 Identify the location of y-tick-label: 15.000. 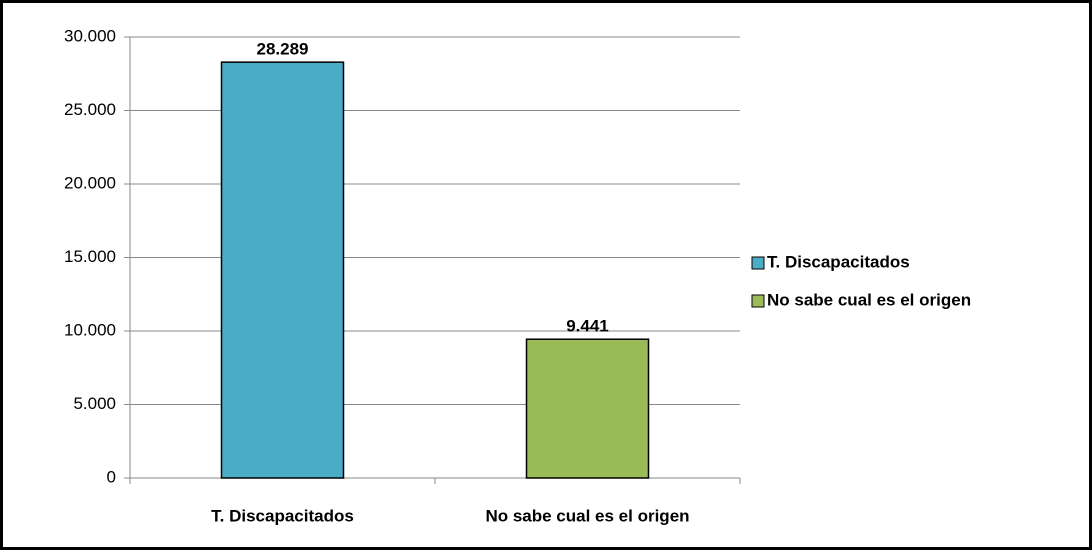
(90, 256).